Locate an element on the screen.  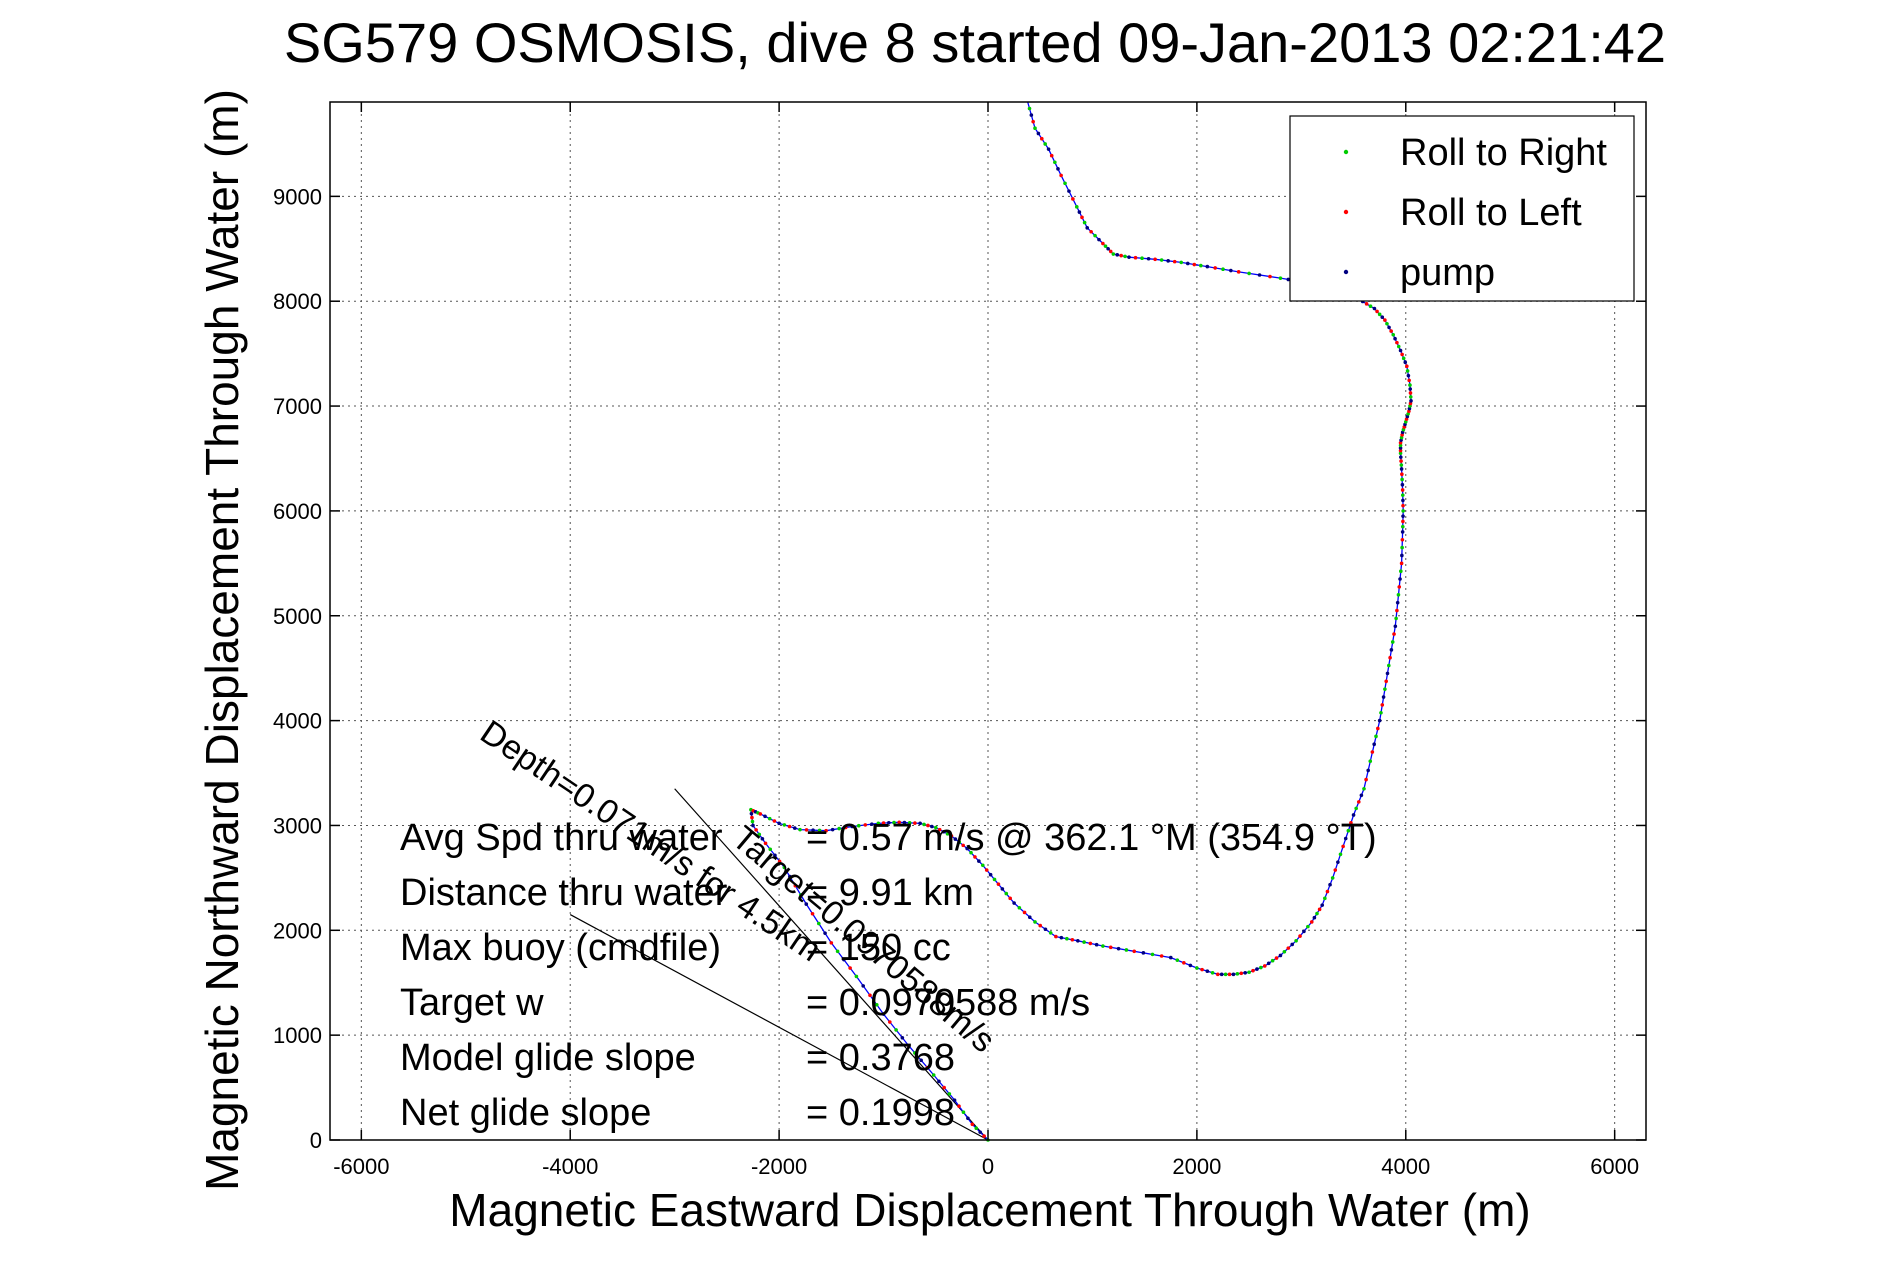
y-tick-label: 4000 is located at coordinates (297, 721).